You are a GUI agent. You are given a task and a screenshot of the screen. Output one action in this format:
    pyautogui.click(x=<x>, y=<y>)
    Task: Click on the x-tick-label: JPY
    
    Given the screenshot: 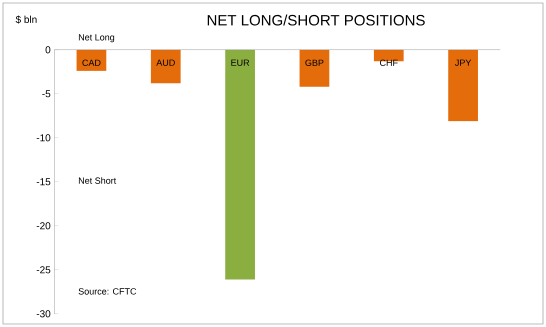 What is the action you would take?
    pyautogui.click(x=463, y=63)
    